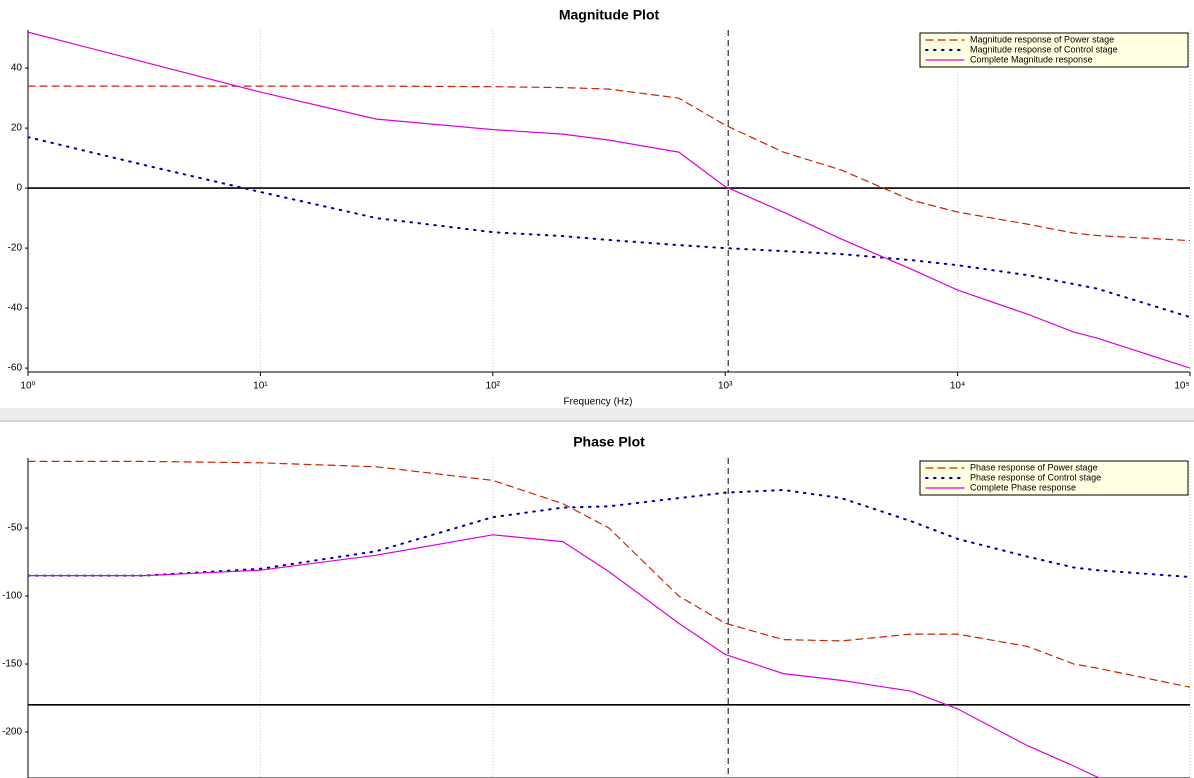  Describe the element at coordinates (1042, 39) in the screenshot. I see `legend-label: Magnitude response of Power stage` at that location.